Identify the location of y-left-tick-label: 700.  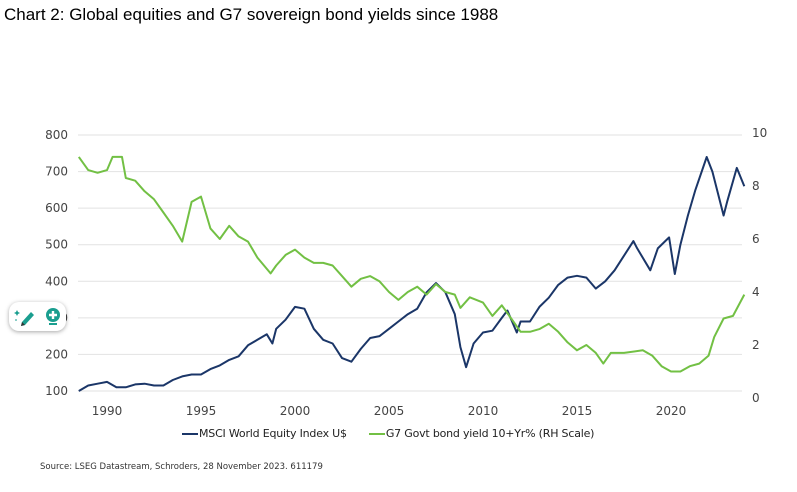
(56, 172).